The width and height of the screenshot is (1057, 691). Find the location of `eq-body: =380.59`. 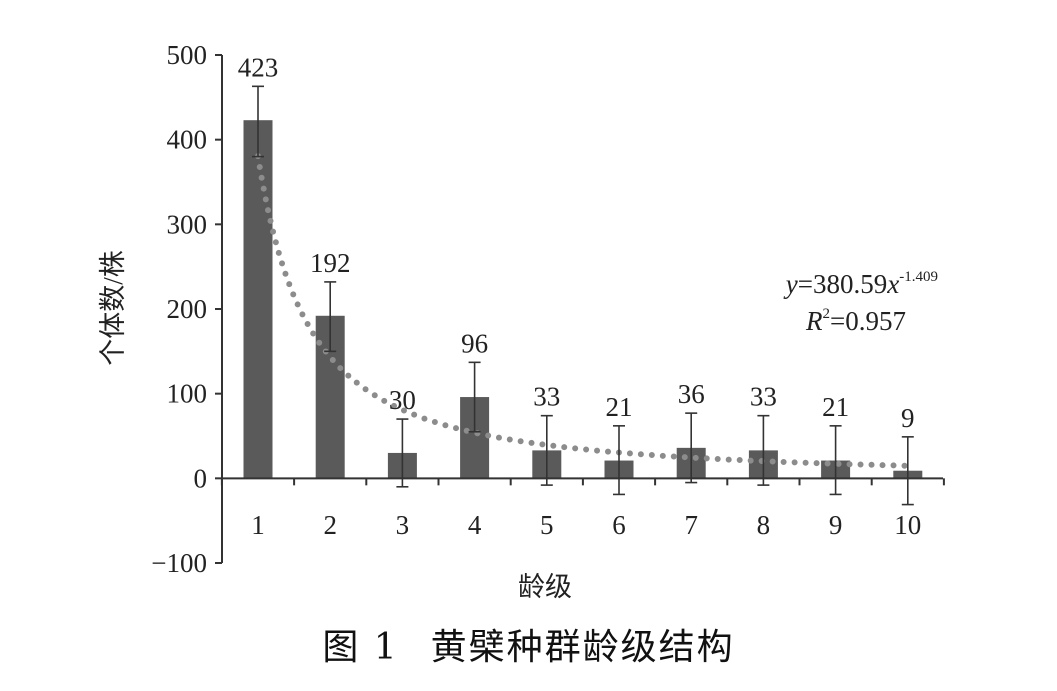

eq-body: =380.59 is located at coordinates (842, 284).